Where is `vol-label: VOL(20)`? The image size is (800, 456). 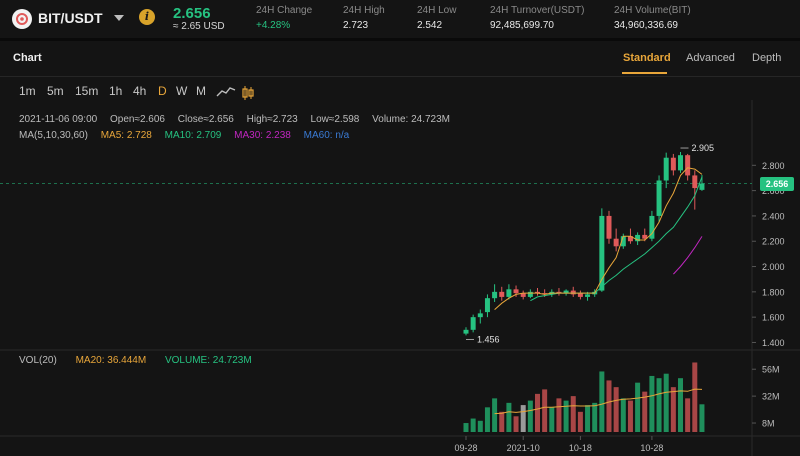
vol-label: VOL(20) is located at coordinates (38, 360).